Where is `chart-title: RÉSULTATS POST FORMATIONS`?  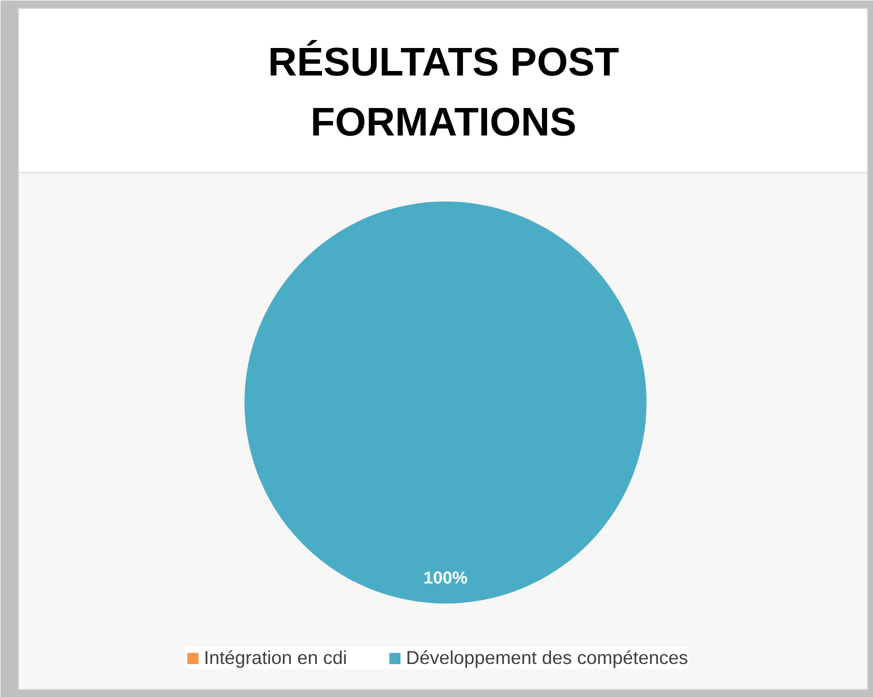
chart-title: RÉSULTATS POST FORMATIONS is located at coordinates (444, 92).